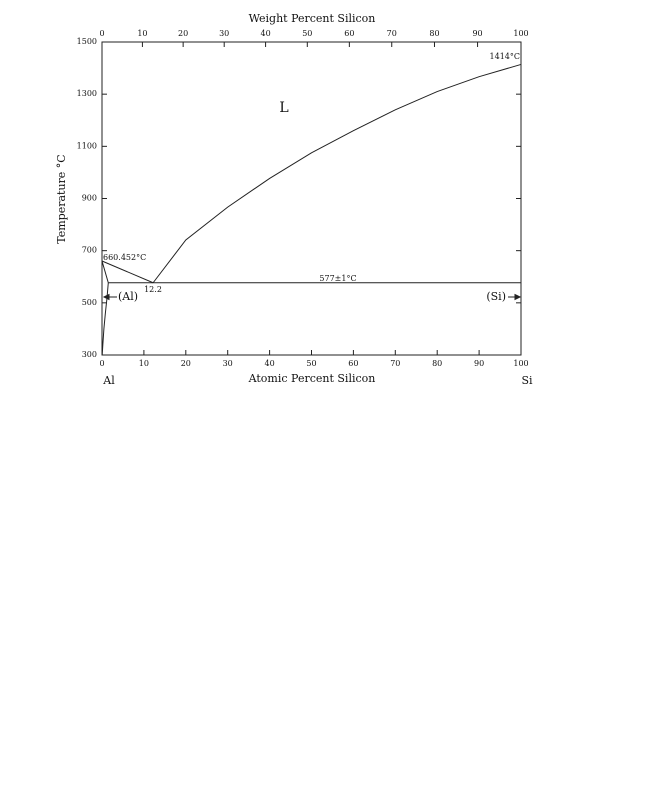 This screenshot has width=664, height=800. Describe the element at coordinates (142, 33) in the screenshot. I see `x2-tick-label: 10` at that location.